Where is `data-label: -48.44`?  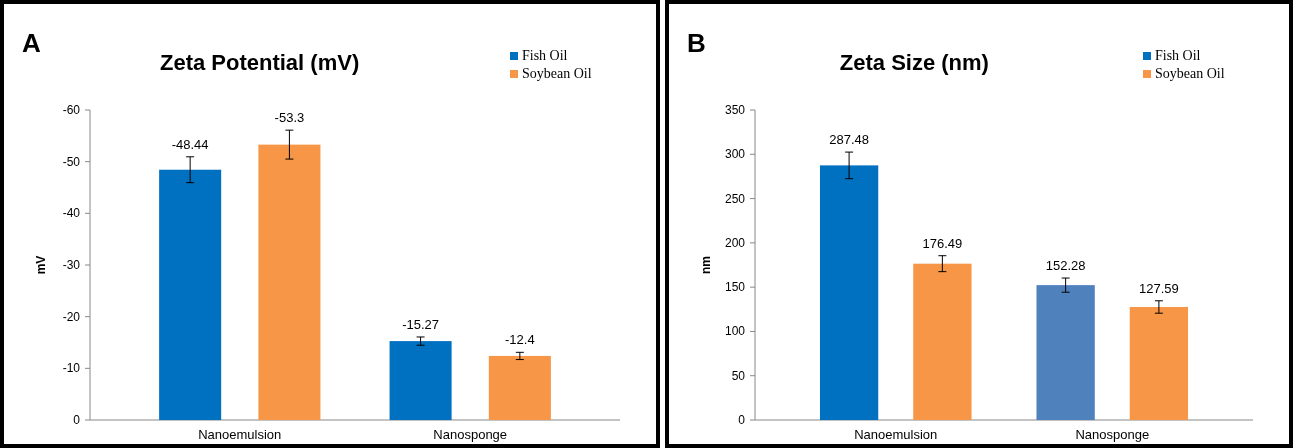 data-label: -48.44 is located at coordinates (190, 144).